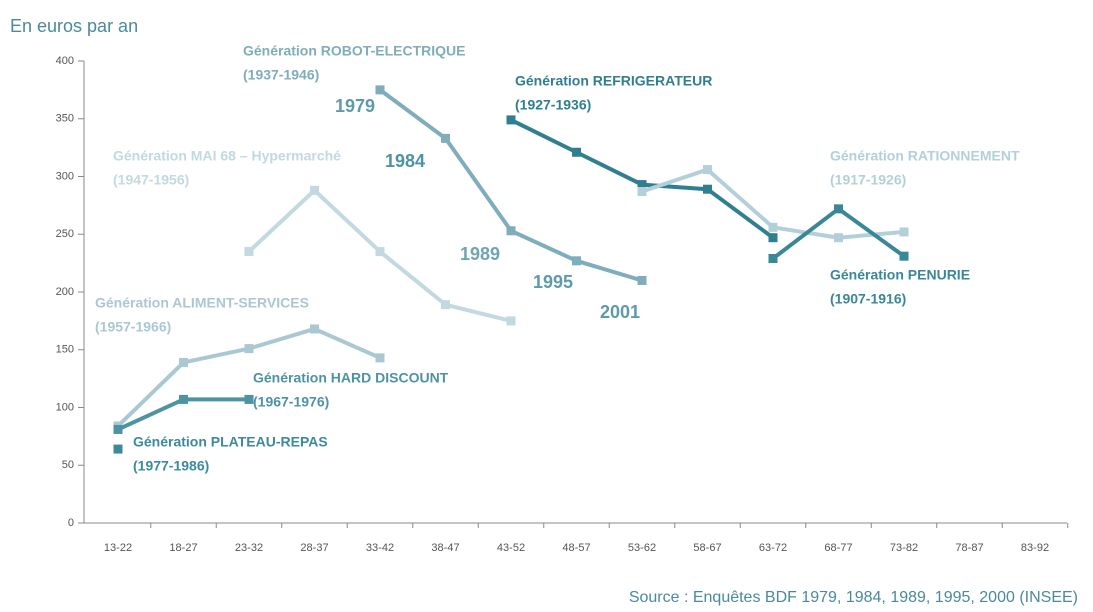 This screenshot has height=612, width=1093. Describe the element at coordinates (838, 548) in the screenshot. I see `x-tick-label: 68-77` at that location.